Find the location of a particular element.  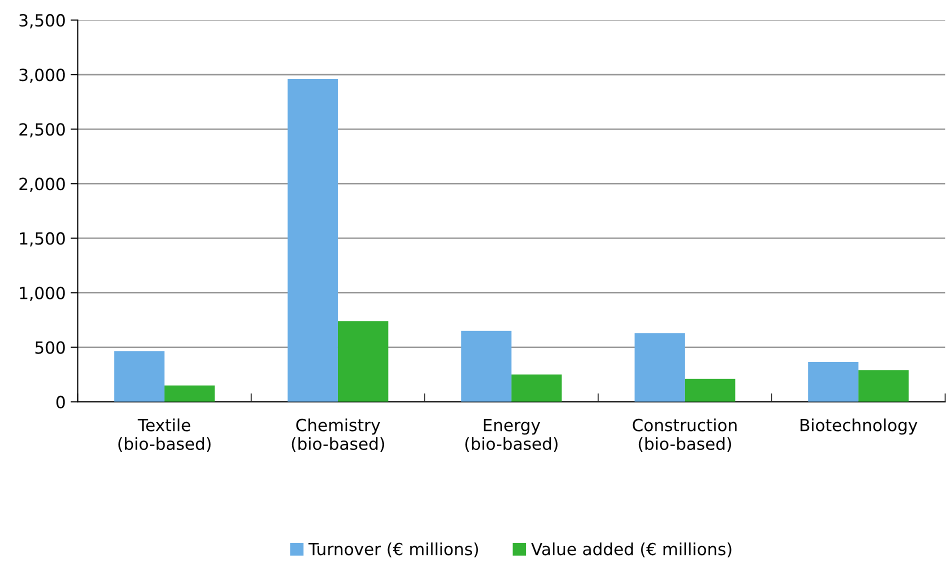

y-tick-label: 2,000 is located at coordinates (42, 185).